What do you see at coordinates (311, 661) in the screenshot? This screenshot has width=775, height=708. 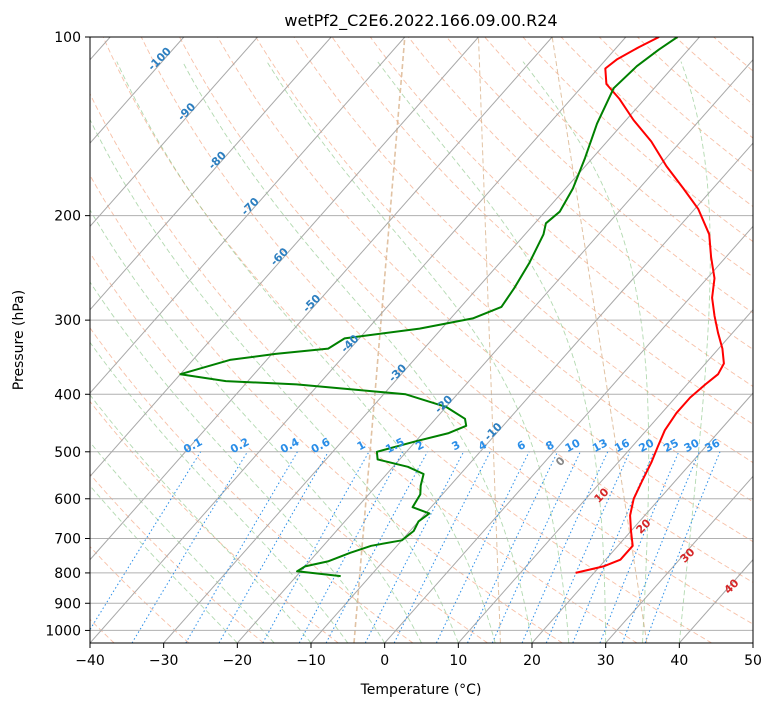 I see `x-tick-label: −10` at bounding box center [311, 661].